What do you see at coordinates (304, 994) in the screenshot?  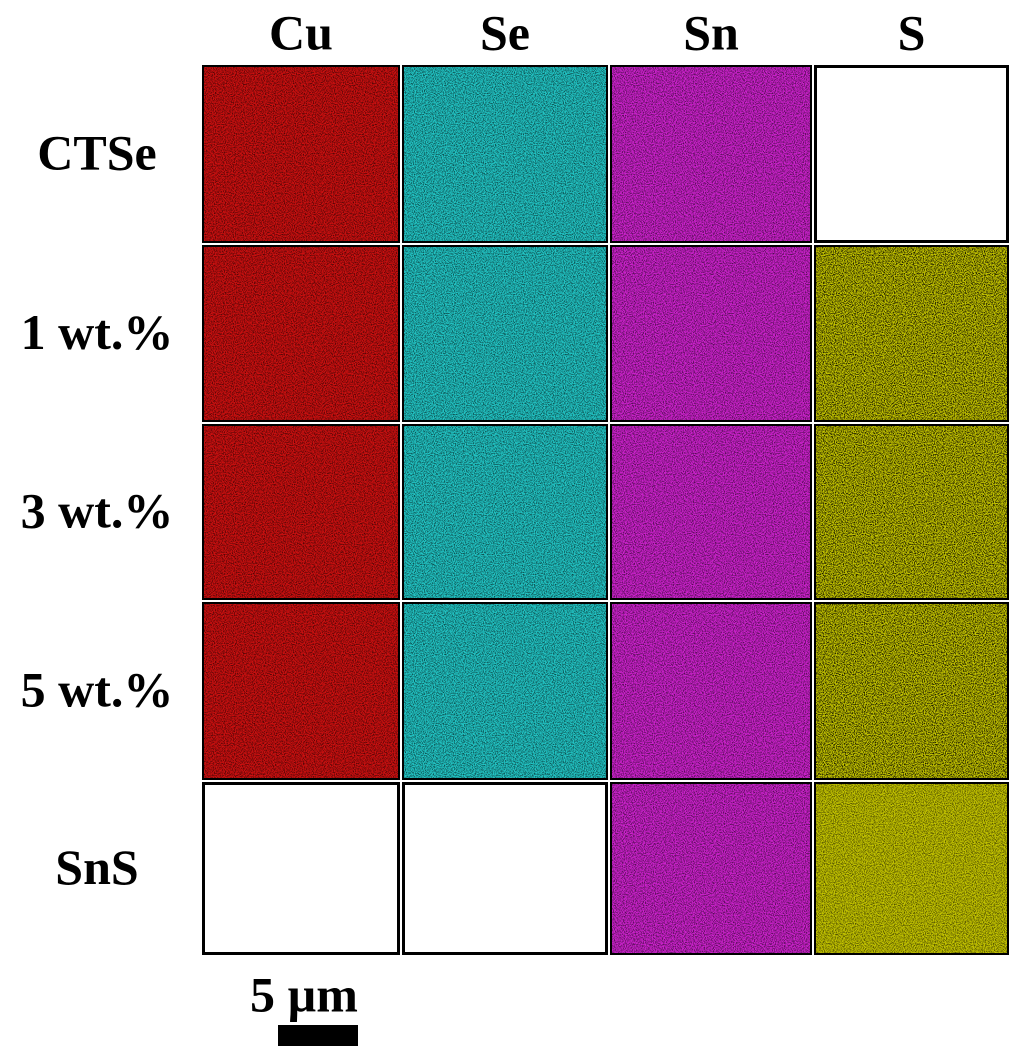 I see `scale-label: 5 µm` at bounding box center [304, 994].